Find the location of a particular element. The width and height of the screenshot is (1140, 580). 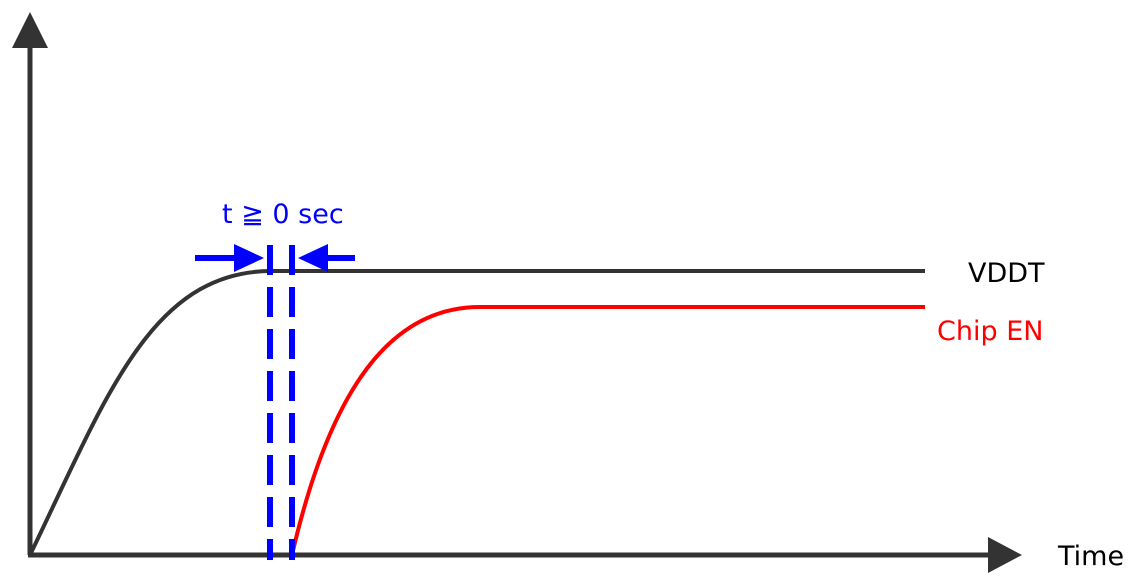

vddt-signal-label: VDDT is located at coordinates (1006, 273).